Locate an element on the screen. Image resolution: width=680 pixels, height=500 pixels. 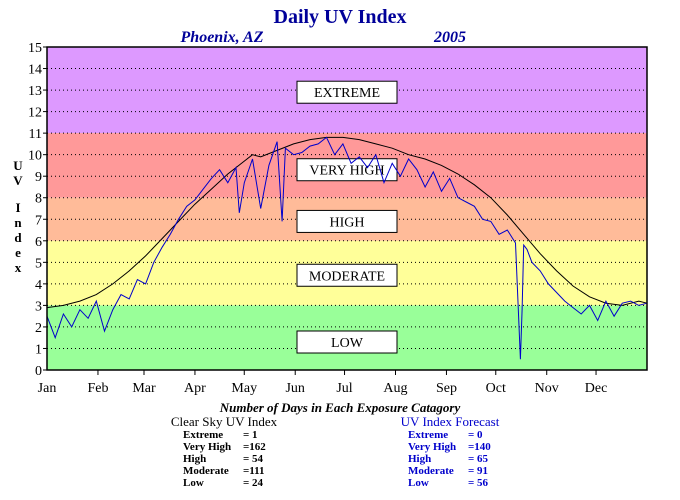
y-tick-label-1: 1 is located at coordinates (38, 349).